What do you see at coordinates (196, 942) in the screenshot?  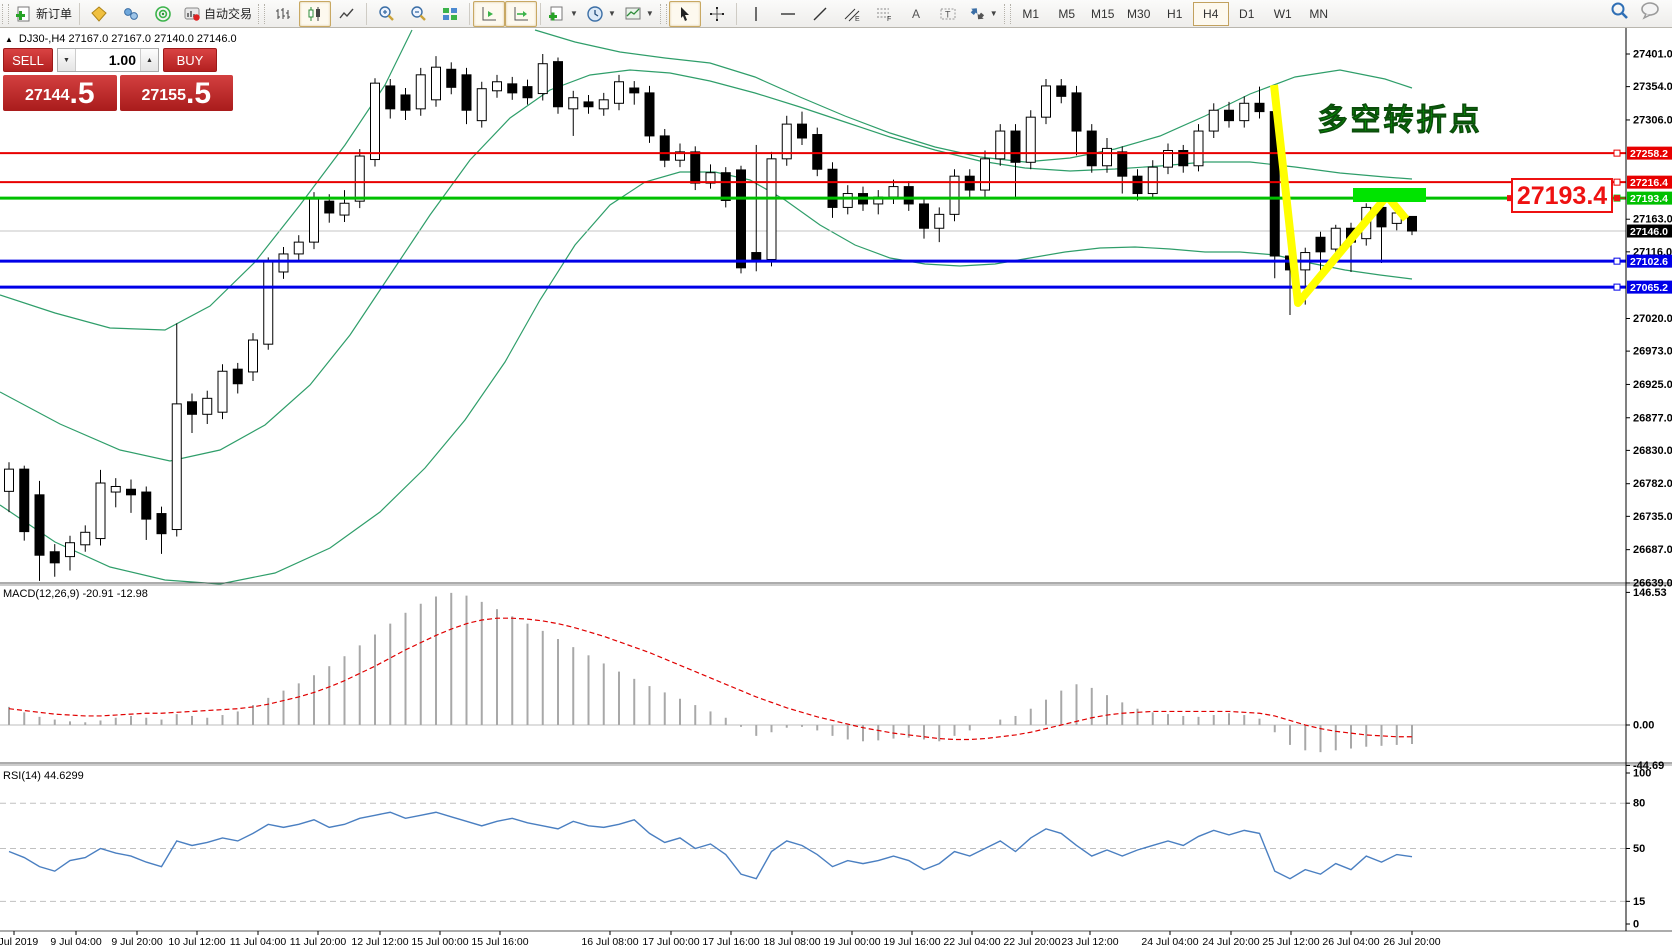 I see `svg-text: 10 Jul 12:00` at bounding box center [196, 942].